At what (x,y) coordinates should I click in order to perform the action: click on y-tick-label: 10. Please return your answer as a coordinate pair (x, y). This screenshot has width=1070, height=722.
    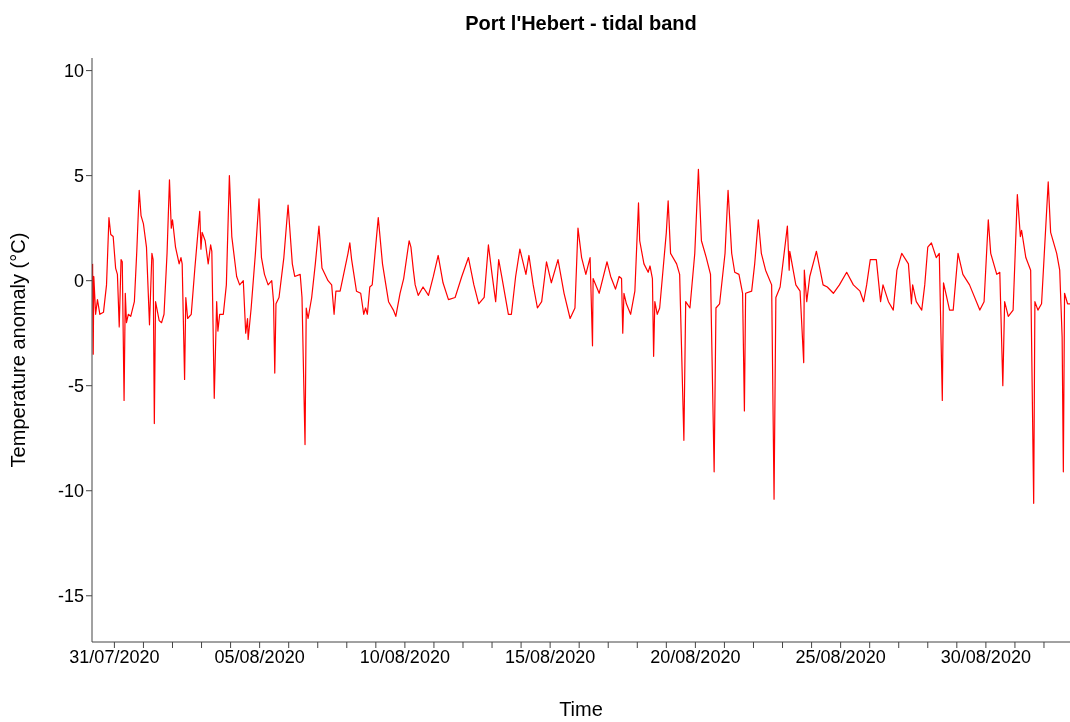
    Looking at the image, I should click on (73, 70).